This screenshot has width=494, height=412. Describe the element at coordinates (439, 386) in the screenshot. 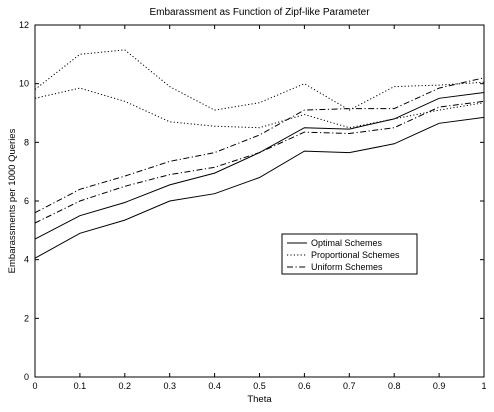

I see `x-tick-label: 0.9` at that location.